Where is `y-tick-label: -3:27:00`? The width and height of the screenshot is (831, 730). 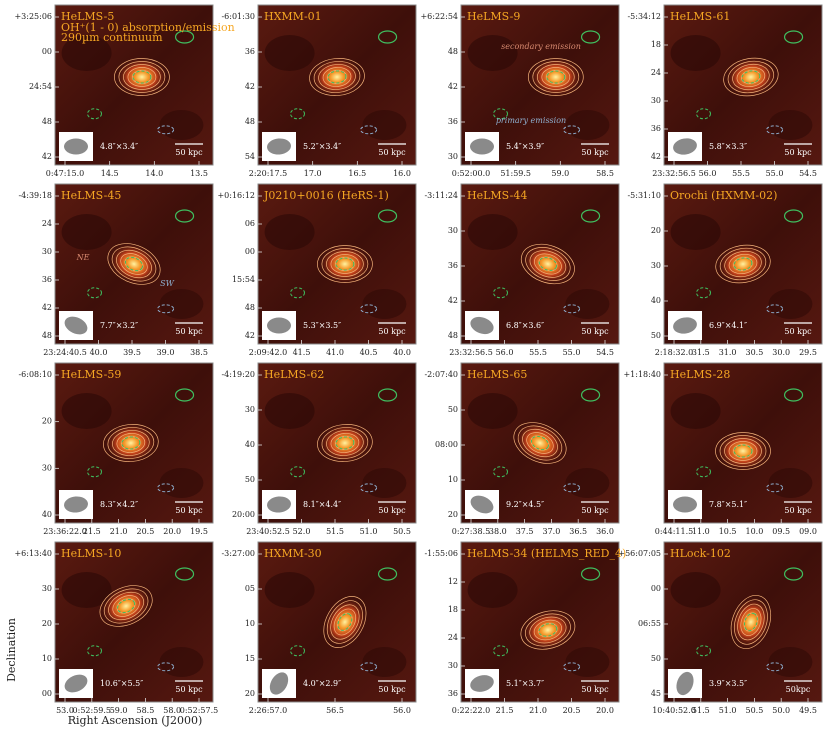
y-tick-label: -3:27:00 is located at coordinates (238, 553).